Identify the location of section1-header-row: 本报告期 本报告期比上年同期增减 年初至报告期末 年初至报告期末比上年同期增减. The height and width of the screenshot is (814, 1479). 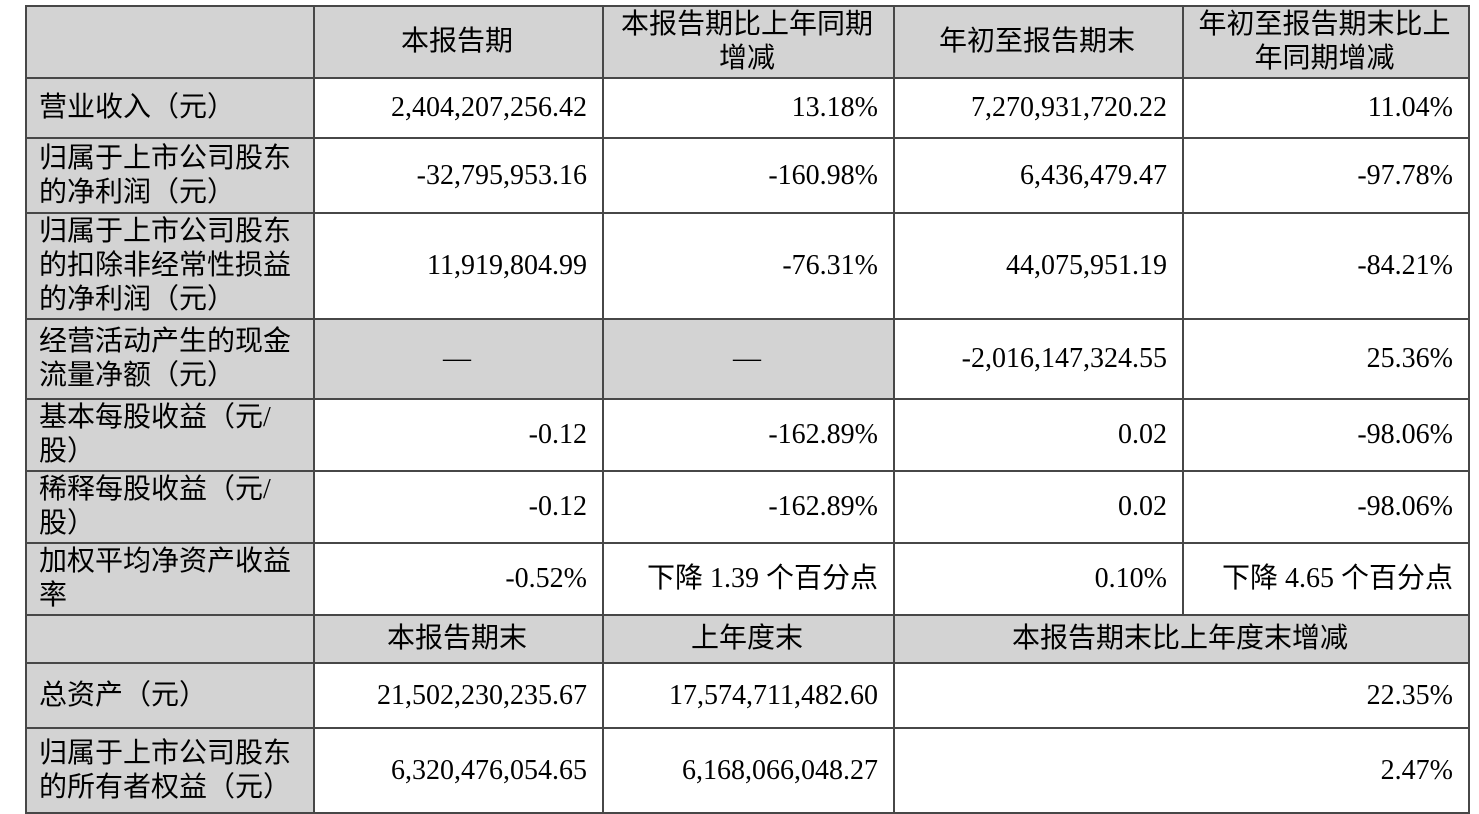
(747, 42).